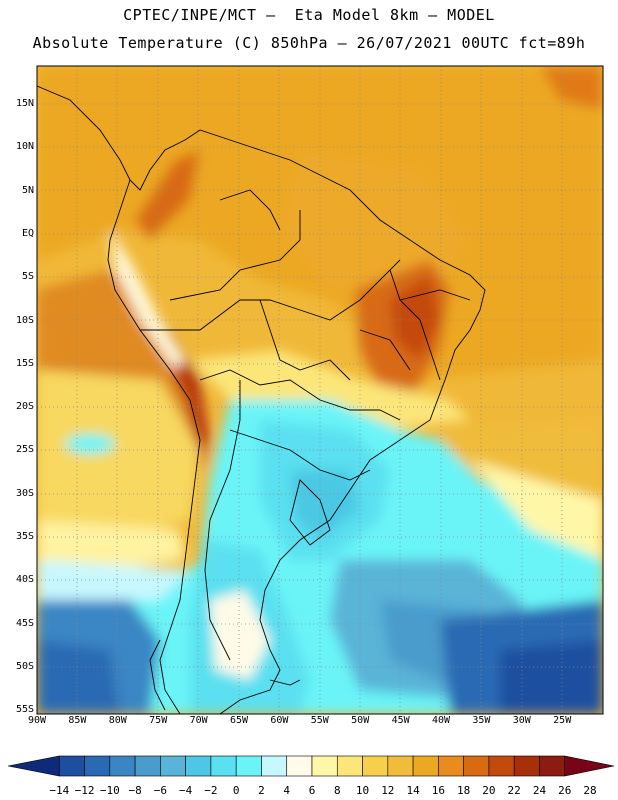  I want to click on lon-label: 55W, so click(319, 720).